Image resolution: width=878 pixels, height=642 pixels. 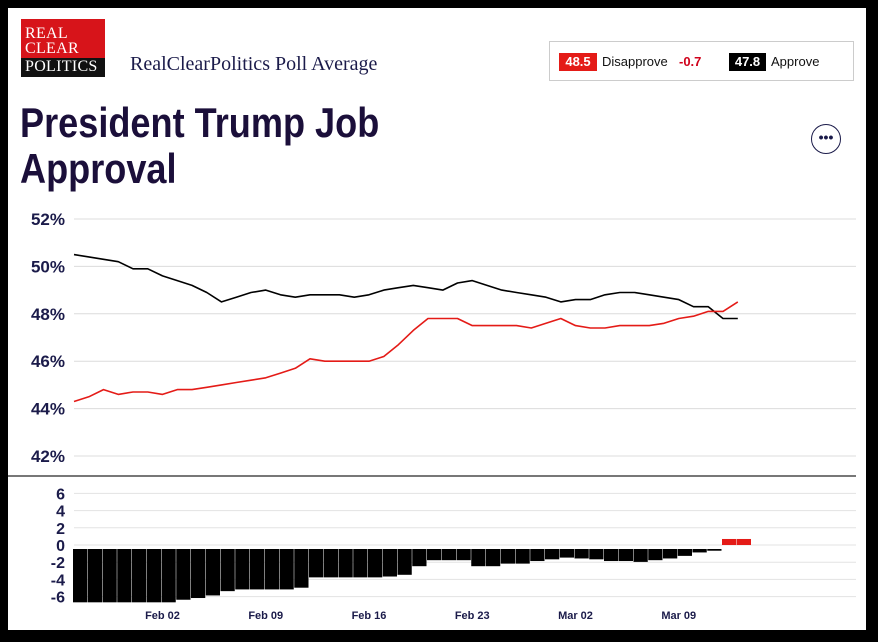 I want to click on legend: 48.5 Disapprove -0.7 47.8 Approve, so click(x=701, y=61).